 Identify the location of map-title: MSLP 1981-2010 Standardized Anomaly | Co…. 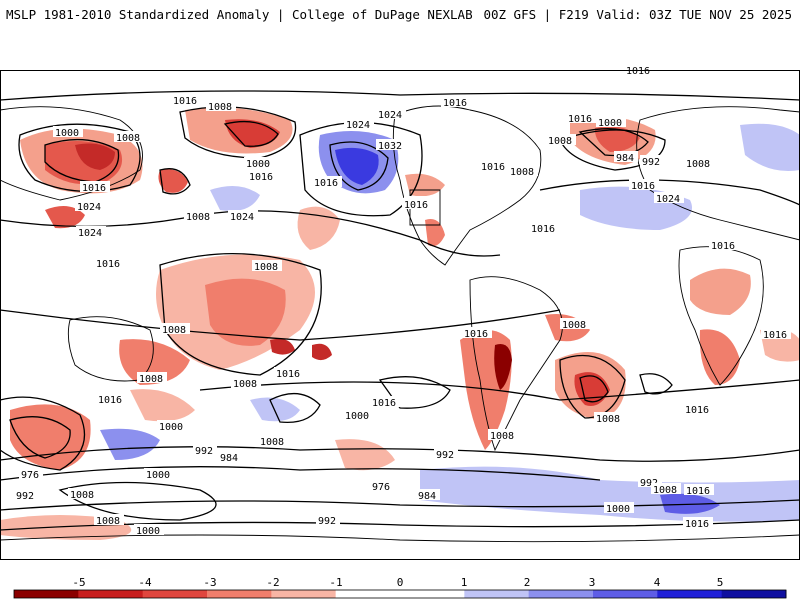
(239, 14).